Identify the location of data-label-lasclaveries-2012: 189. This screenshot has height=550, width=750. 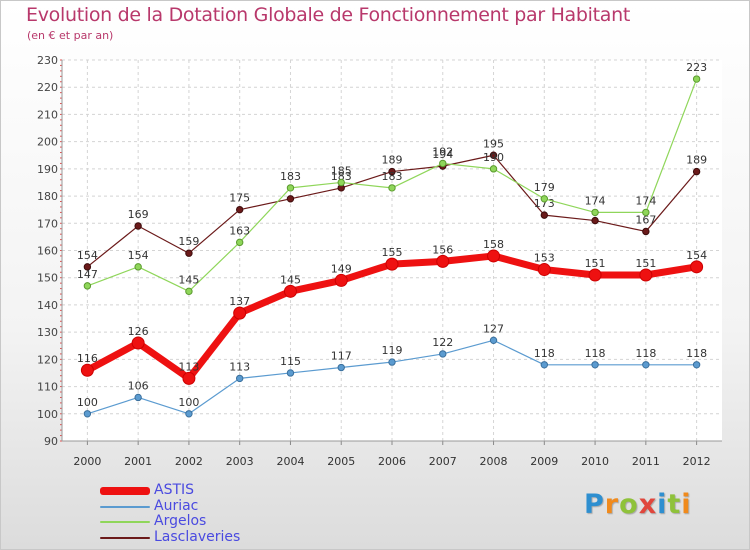
(696, 160).